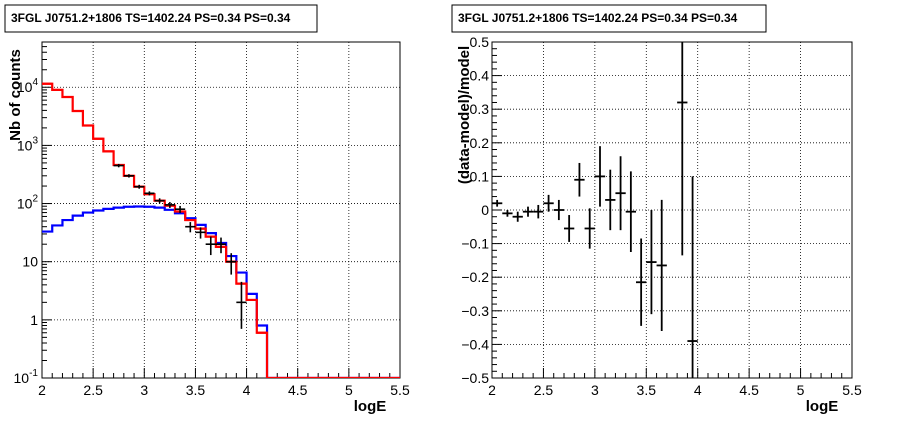 This screenshot has height=421, width=898. What do you see at coordinates (35, 82) in the screenshot?
I see `y-tick-exponent: 4` at bounding box center [35, 82].